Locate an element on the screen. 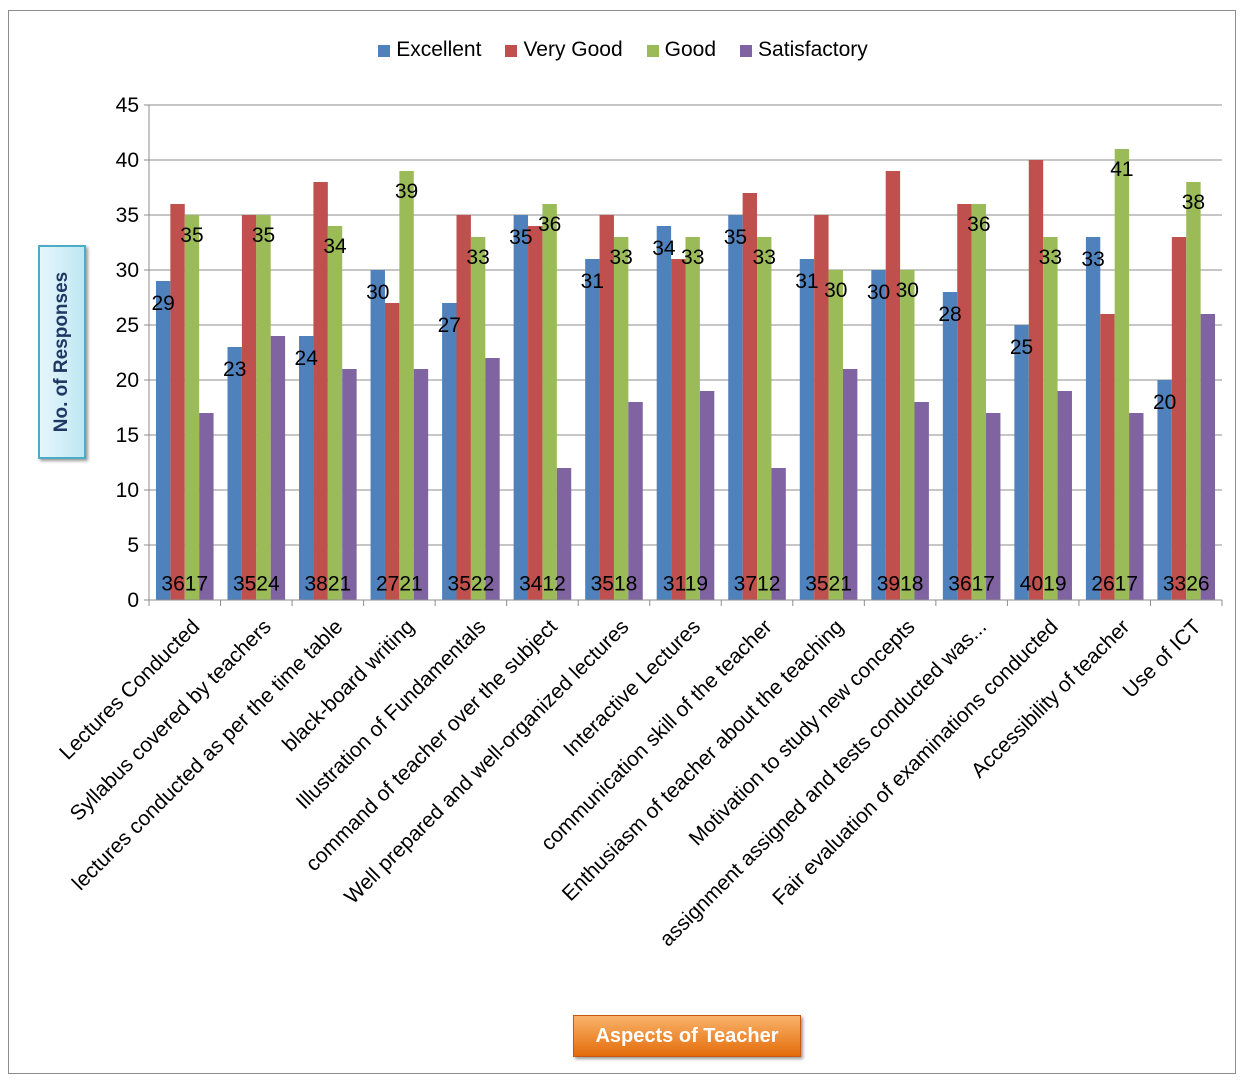  y-tick-label: 40 is located at coordinates (127, 160).